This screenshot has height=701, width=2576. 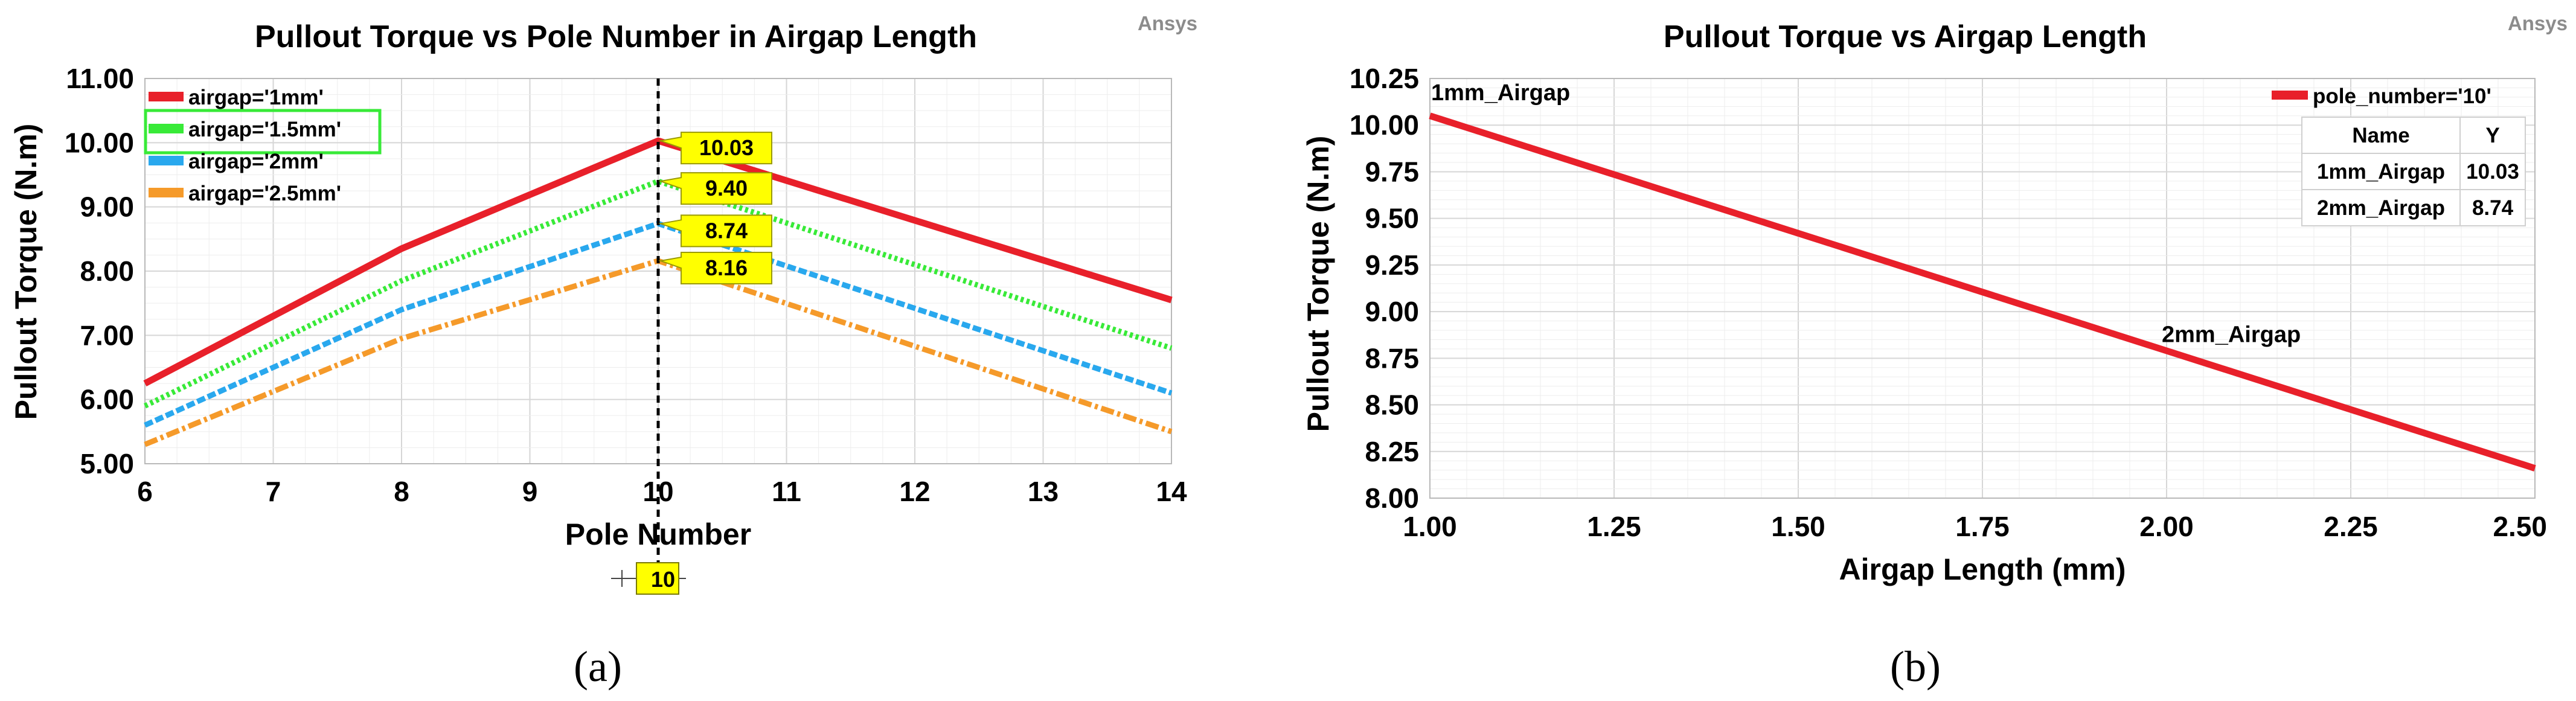 I want to click on chart-b-annotation-0: 1mm_Airgap, so click(x=1500, y=93).